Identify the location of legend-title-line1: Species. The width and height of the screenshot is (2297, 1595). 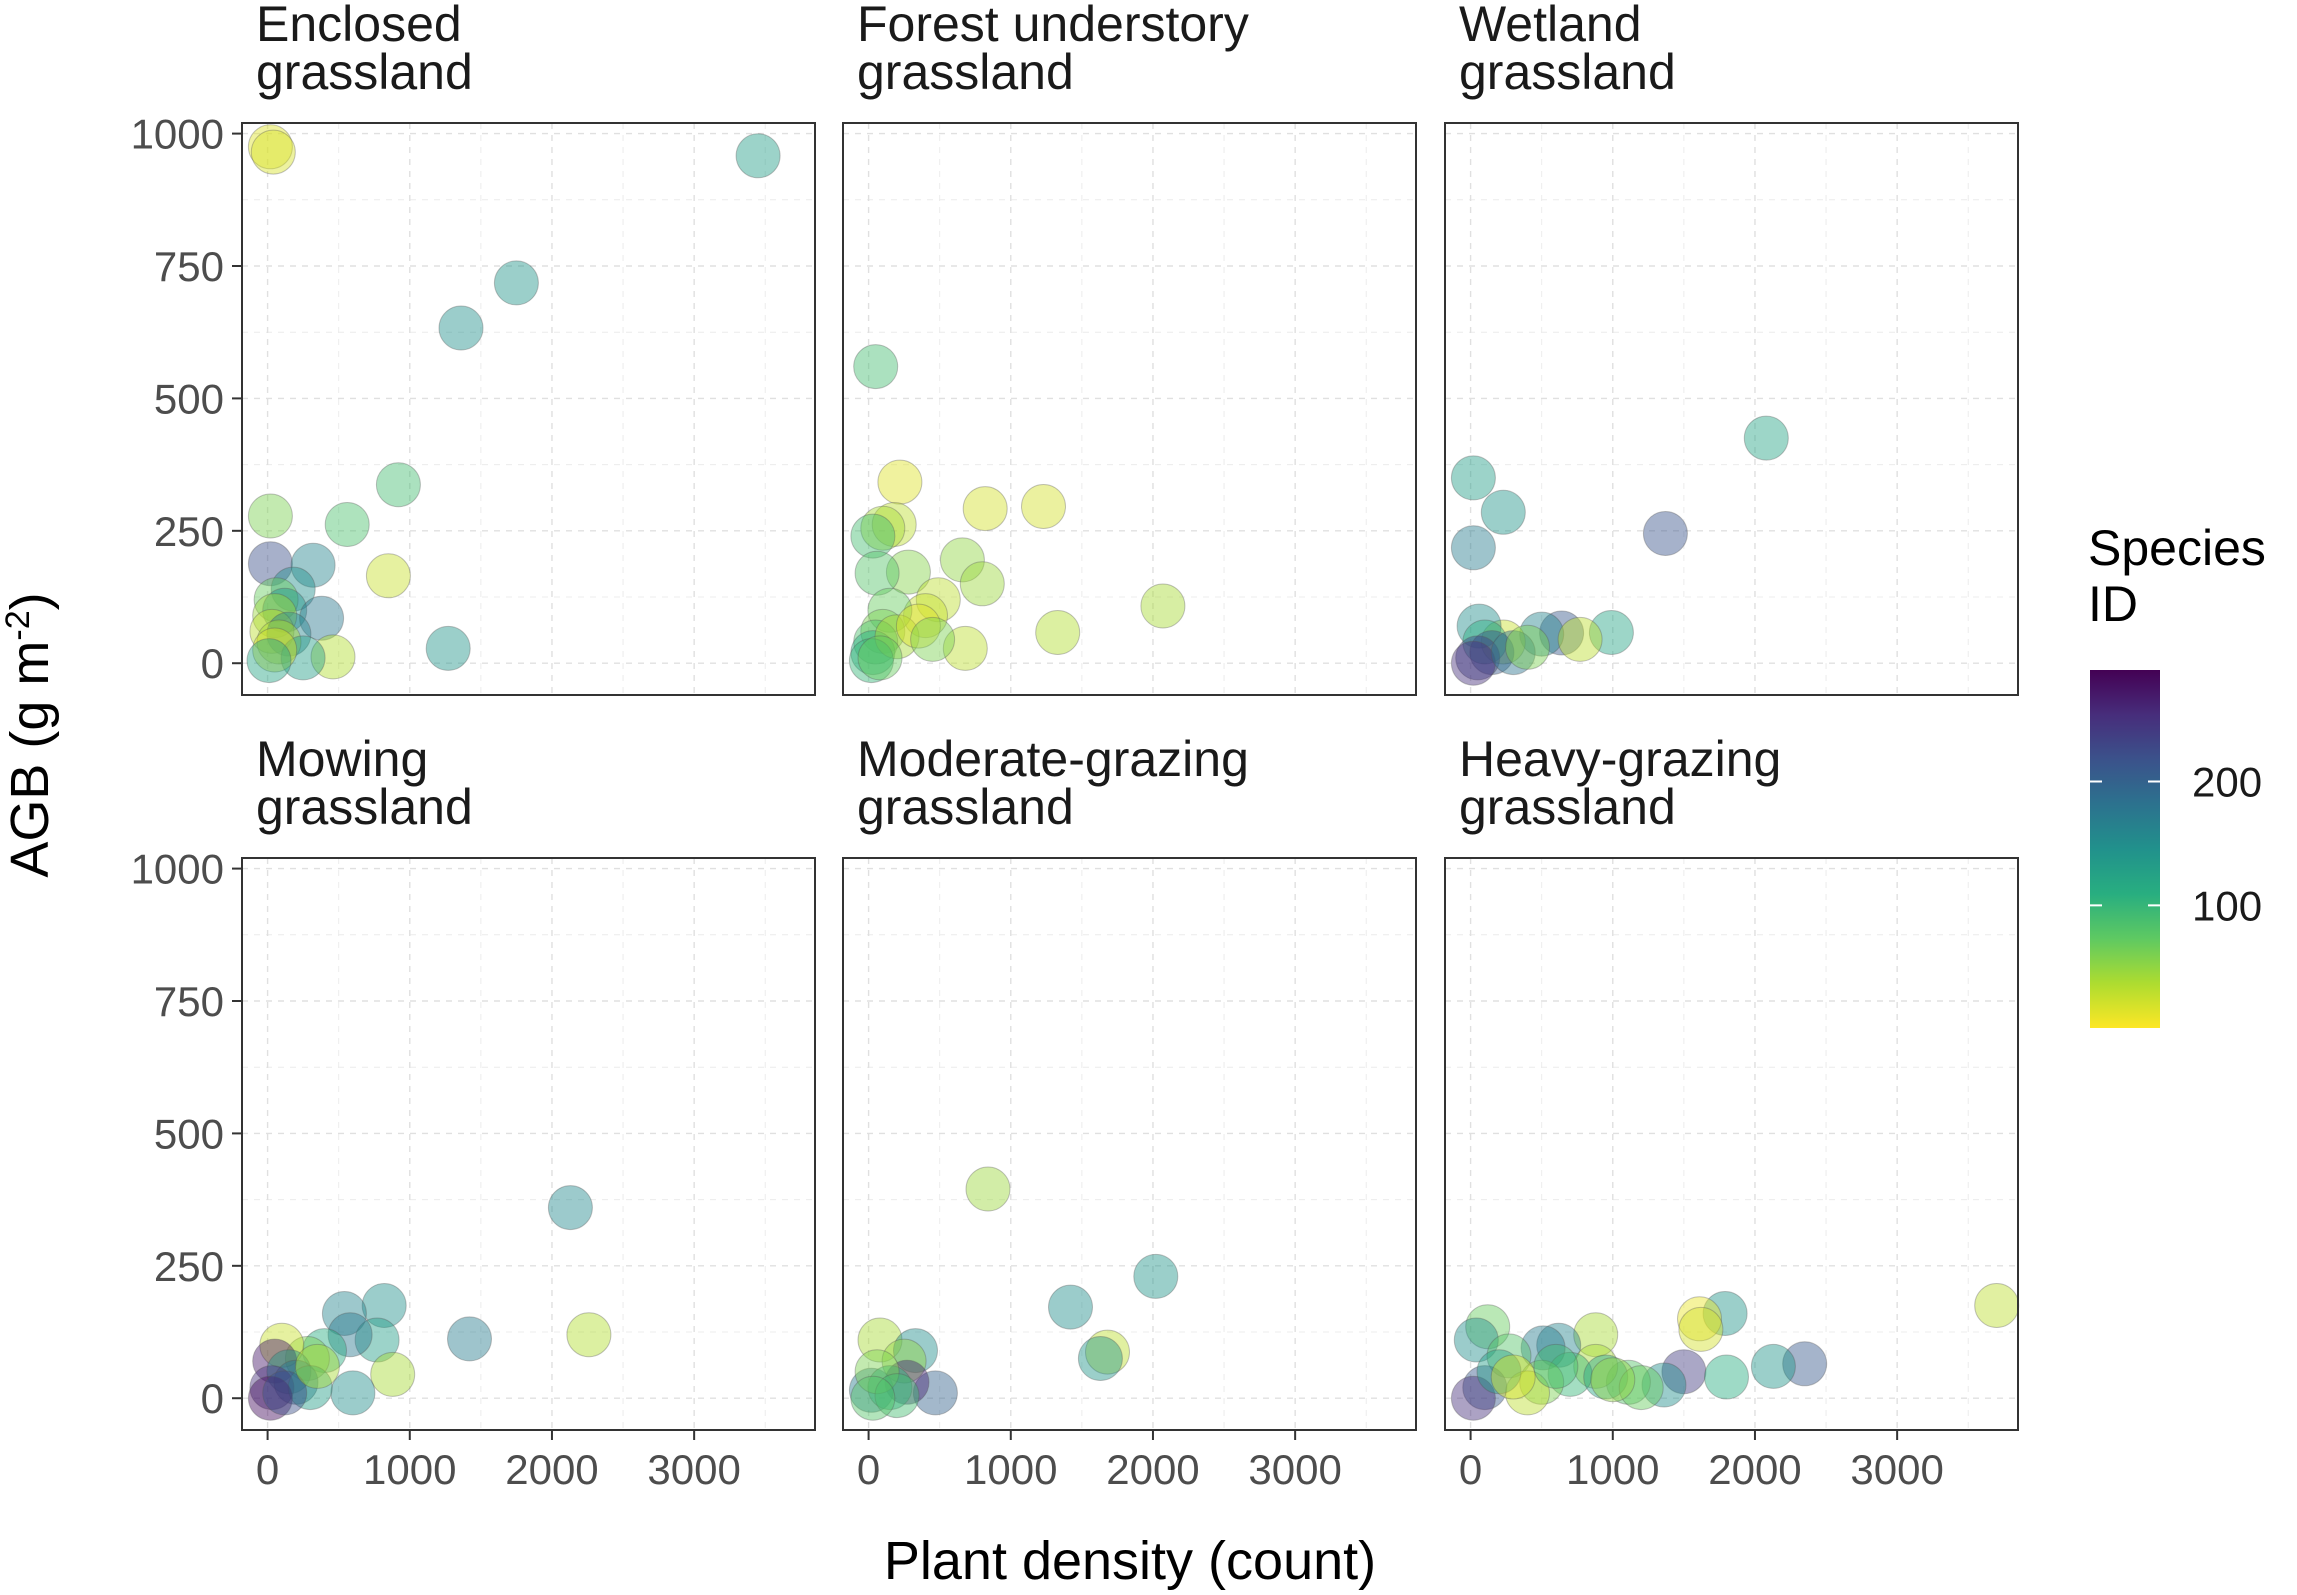
(2177, 548).